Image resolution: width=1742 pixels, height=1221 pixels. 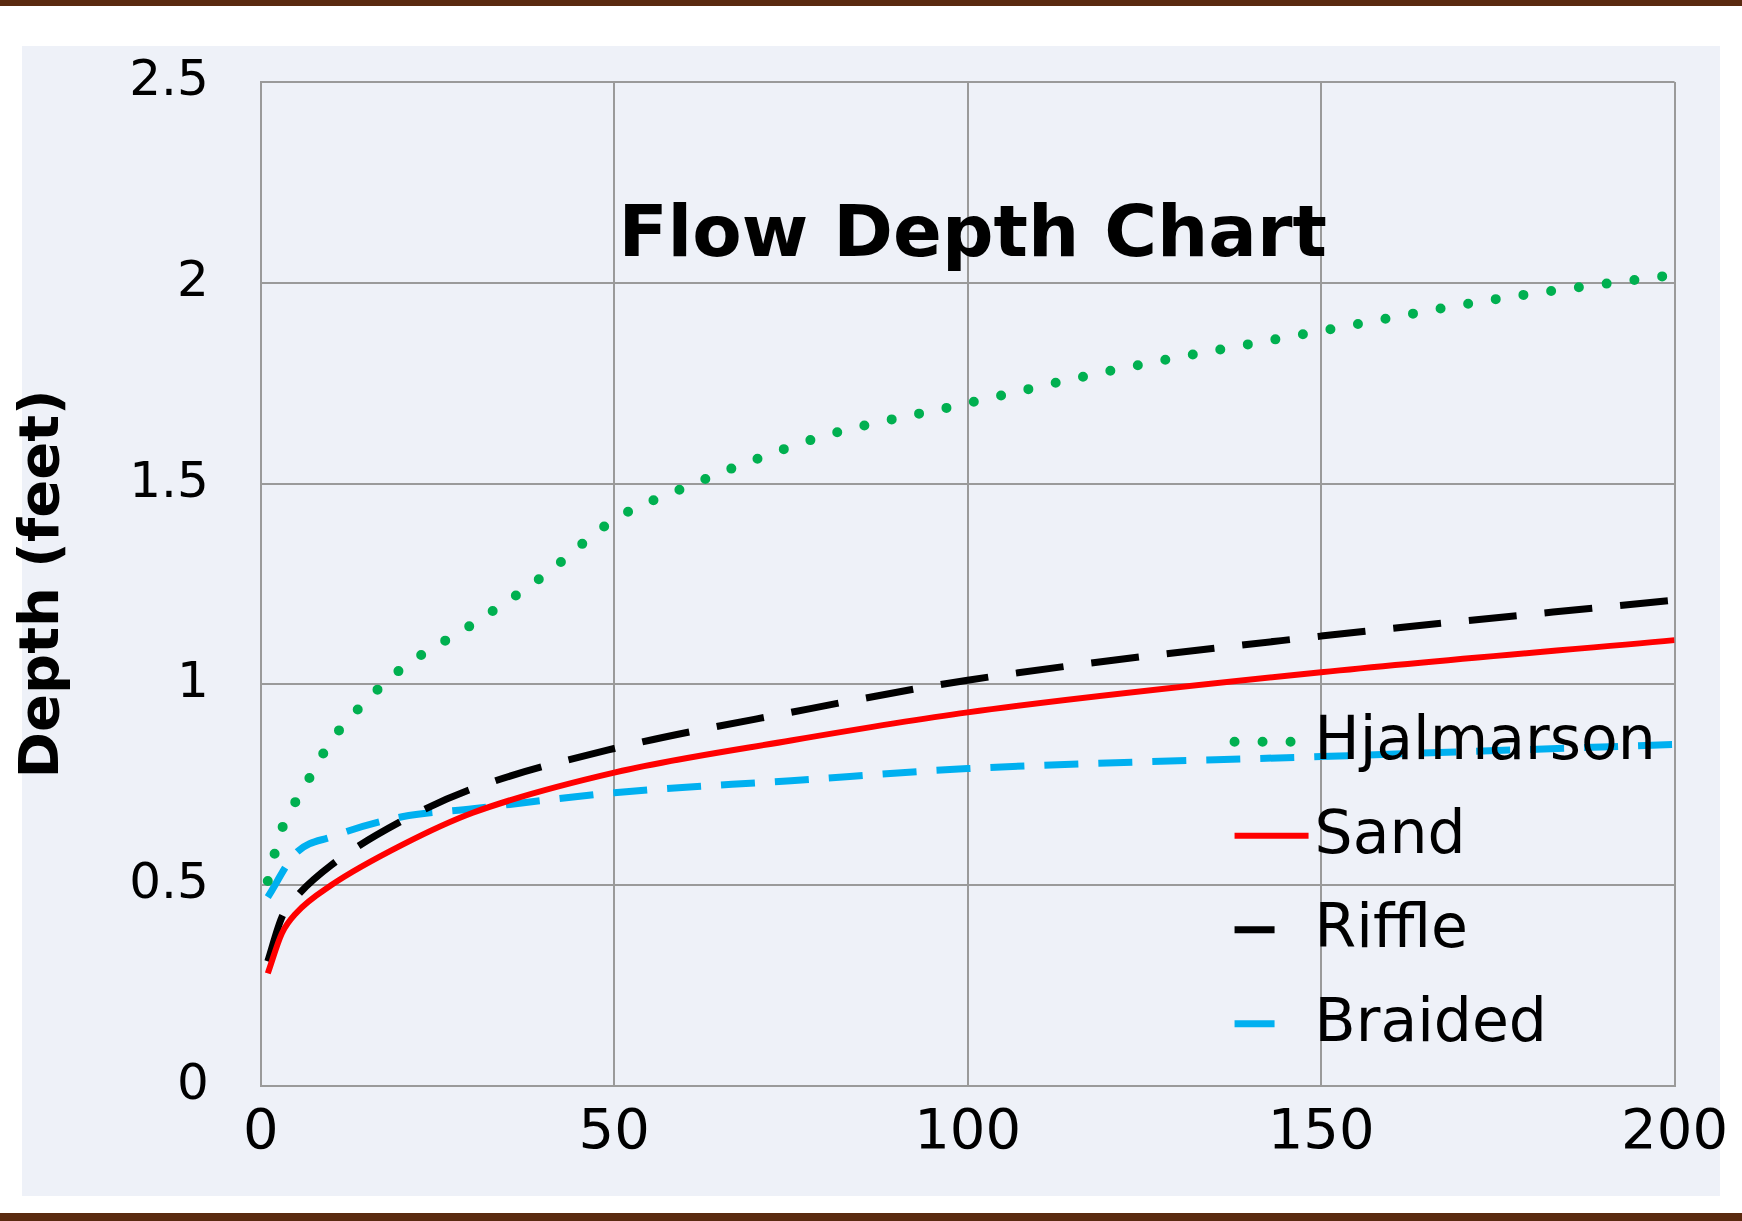 What do you see at coordinates (192, 278) in the screenshot?
I see `y-tick-label: 2` at bounding box center [192, 278].